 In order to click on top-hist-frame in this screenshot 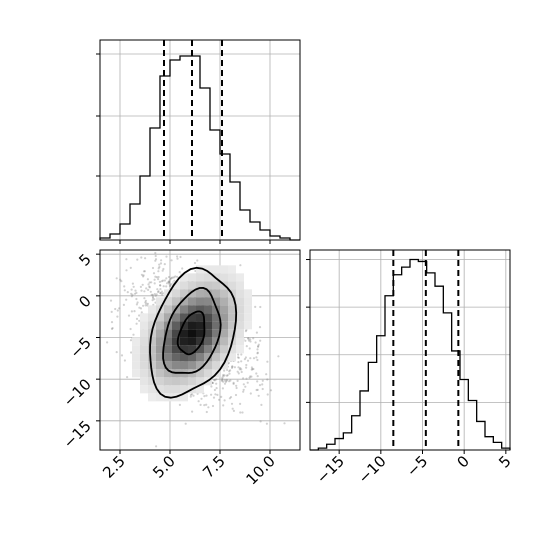, I will do `click(200, 140)`.